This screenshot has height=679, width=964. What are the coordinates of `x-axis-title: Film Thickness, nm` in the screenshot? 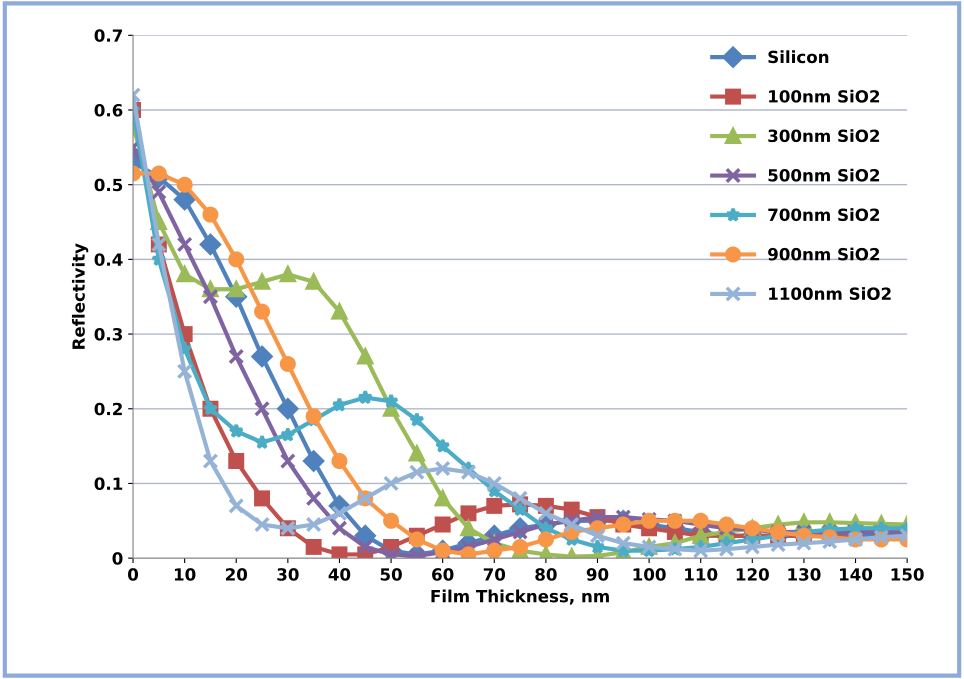 It's located at (520, 597).